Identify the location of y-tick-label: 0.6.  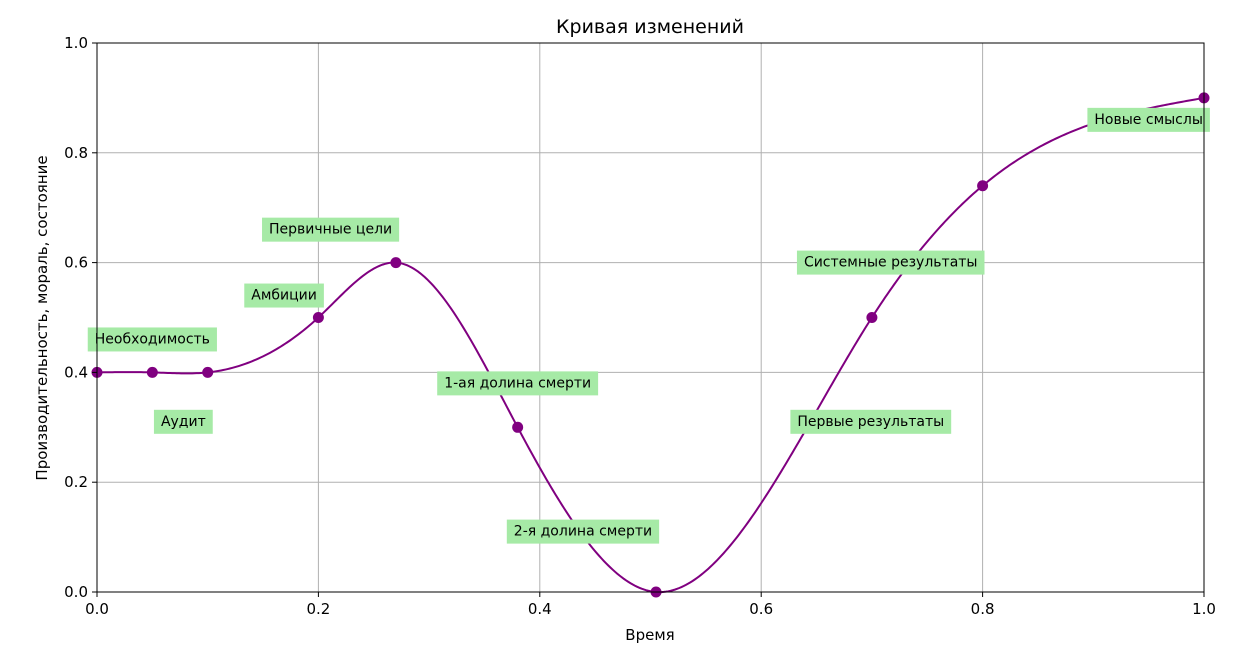
(76, 263).